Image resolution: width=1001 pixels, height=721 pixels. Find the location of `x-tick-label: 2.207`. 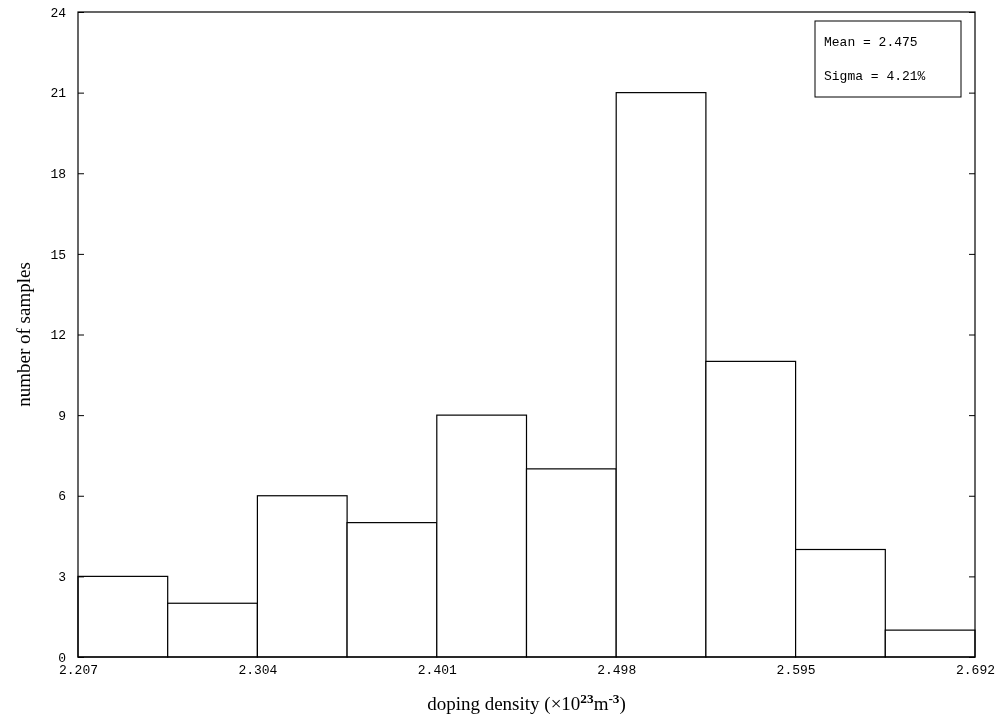

x-tick-label: 2.207 is located at coordinates (78, 671).